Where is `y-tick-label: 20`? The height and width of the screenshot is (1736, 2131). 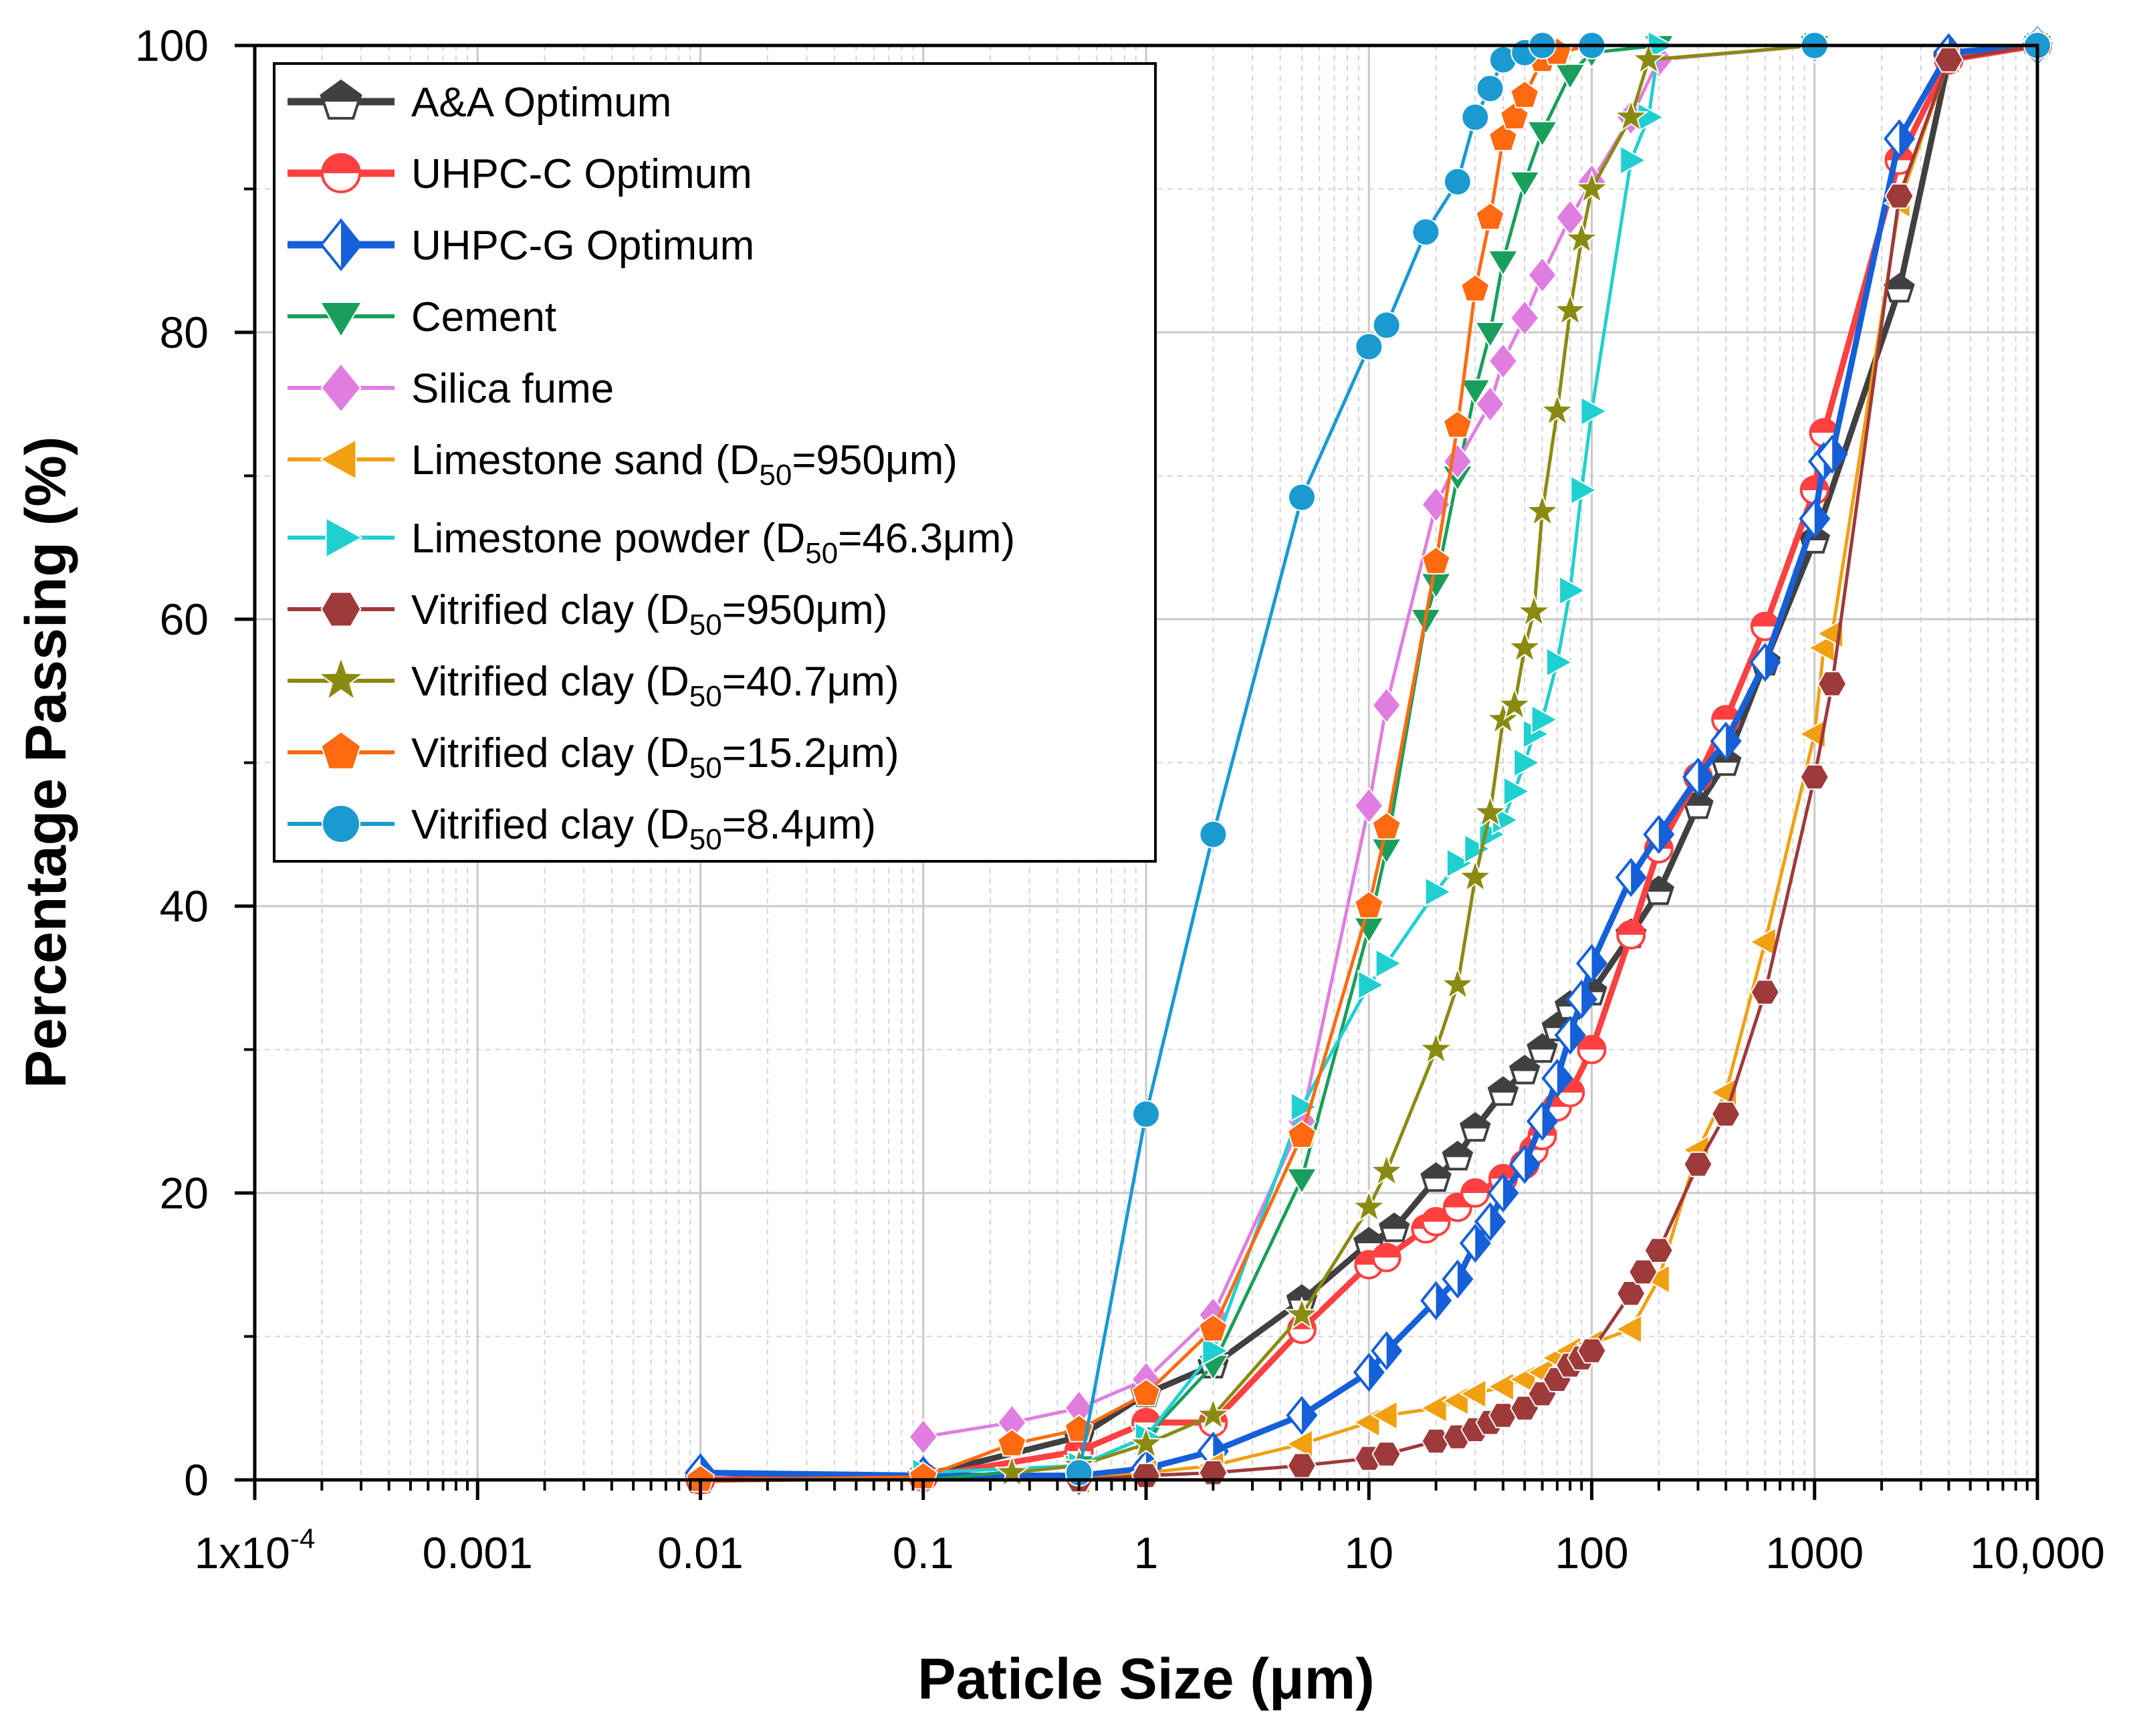 y-tick-label: 20 is located at coordinates (184, 1193).